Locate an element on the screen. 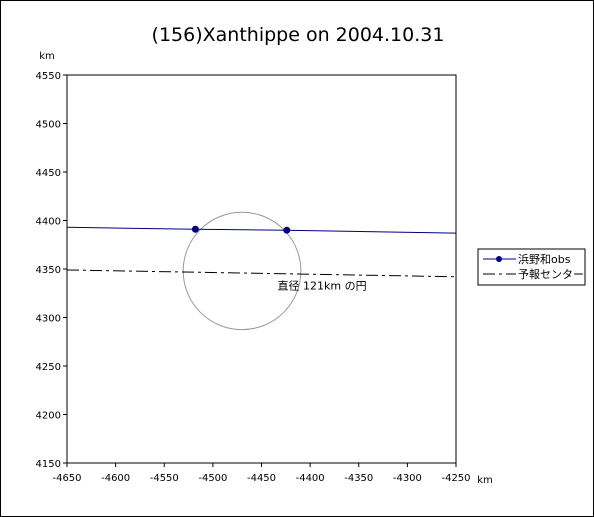 Image resolution: width=594 pixels, height=517 pixels. legend-label-0: 浜野和obs is located at coordinates (544, 259).